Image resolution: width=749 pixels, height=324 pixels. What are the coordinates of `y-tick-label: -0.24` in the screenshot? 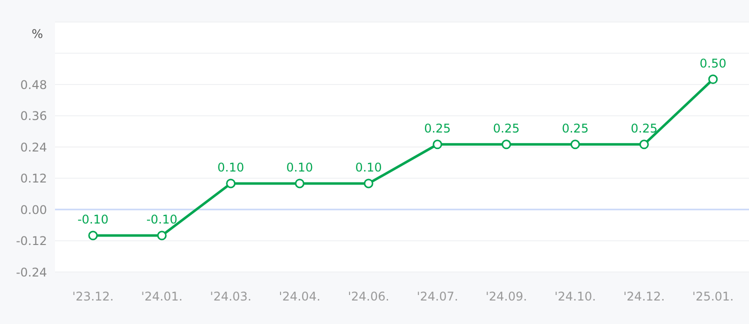 It's located at (31, 272).